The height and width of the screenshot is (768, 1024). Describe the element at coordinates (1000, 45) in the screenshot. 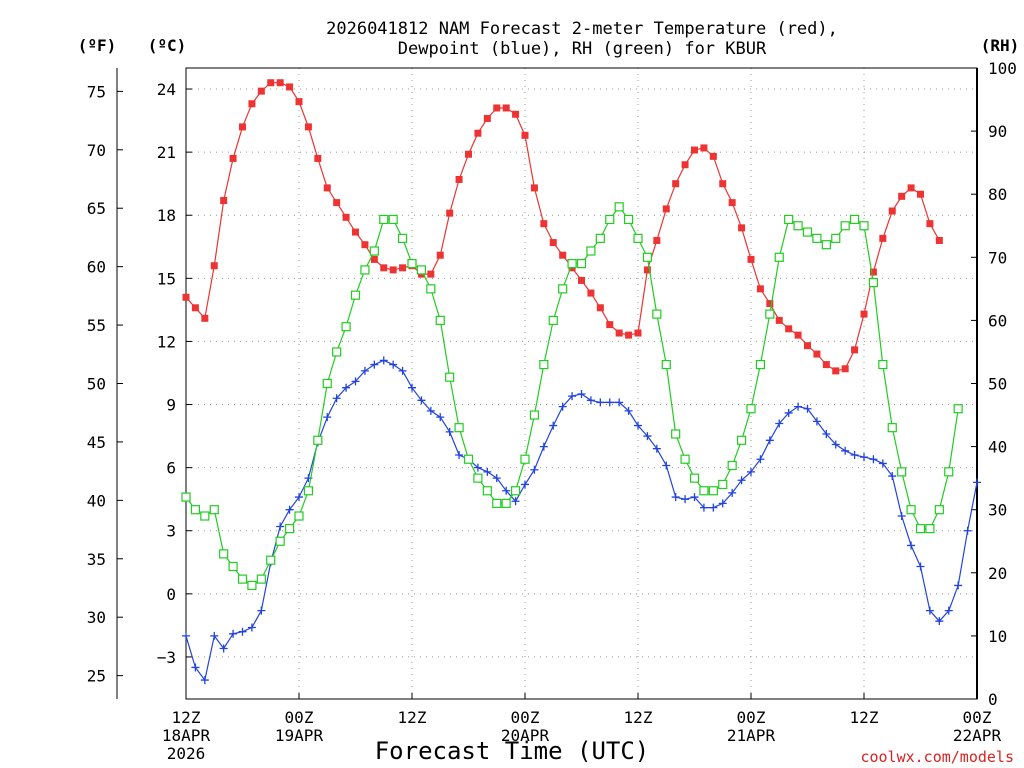

I see `rh-unit-label: (RH)` at that location.